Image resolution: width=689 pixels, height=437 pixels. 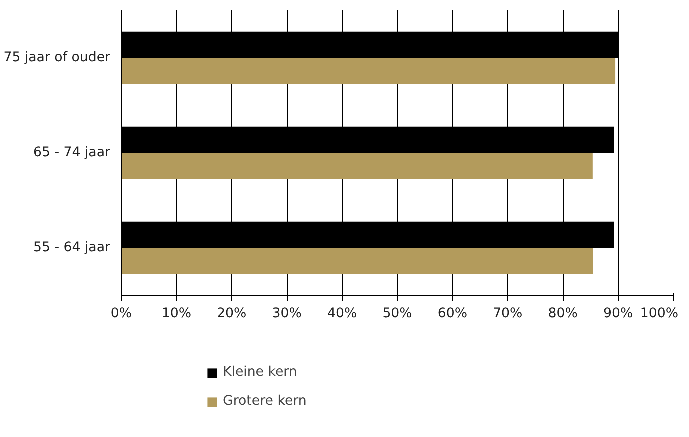 I want to click on x-tick-label: 70%, so click(x=508, y=314).